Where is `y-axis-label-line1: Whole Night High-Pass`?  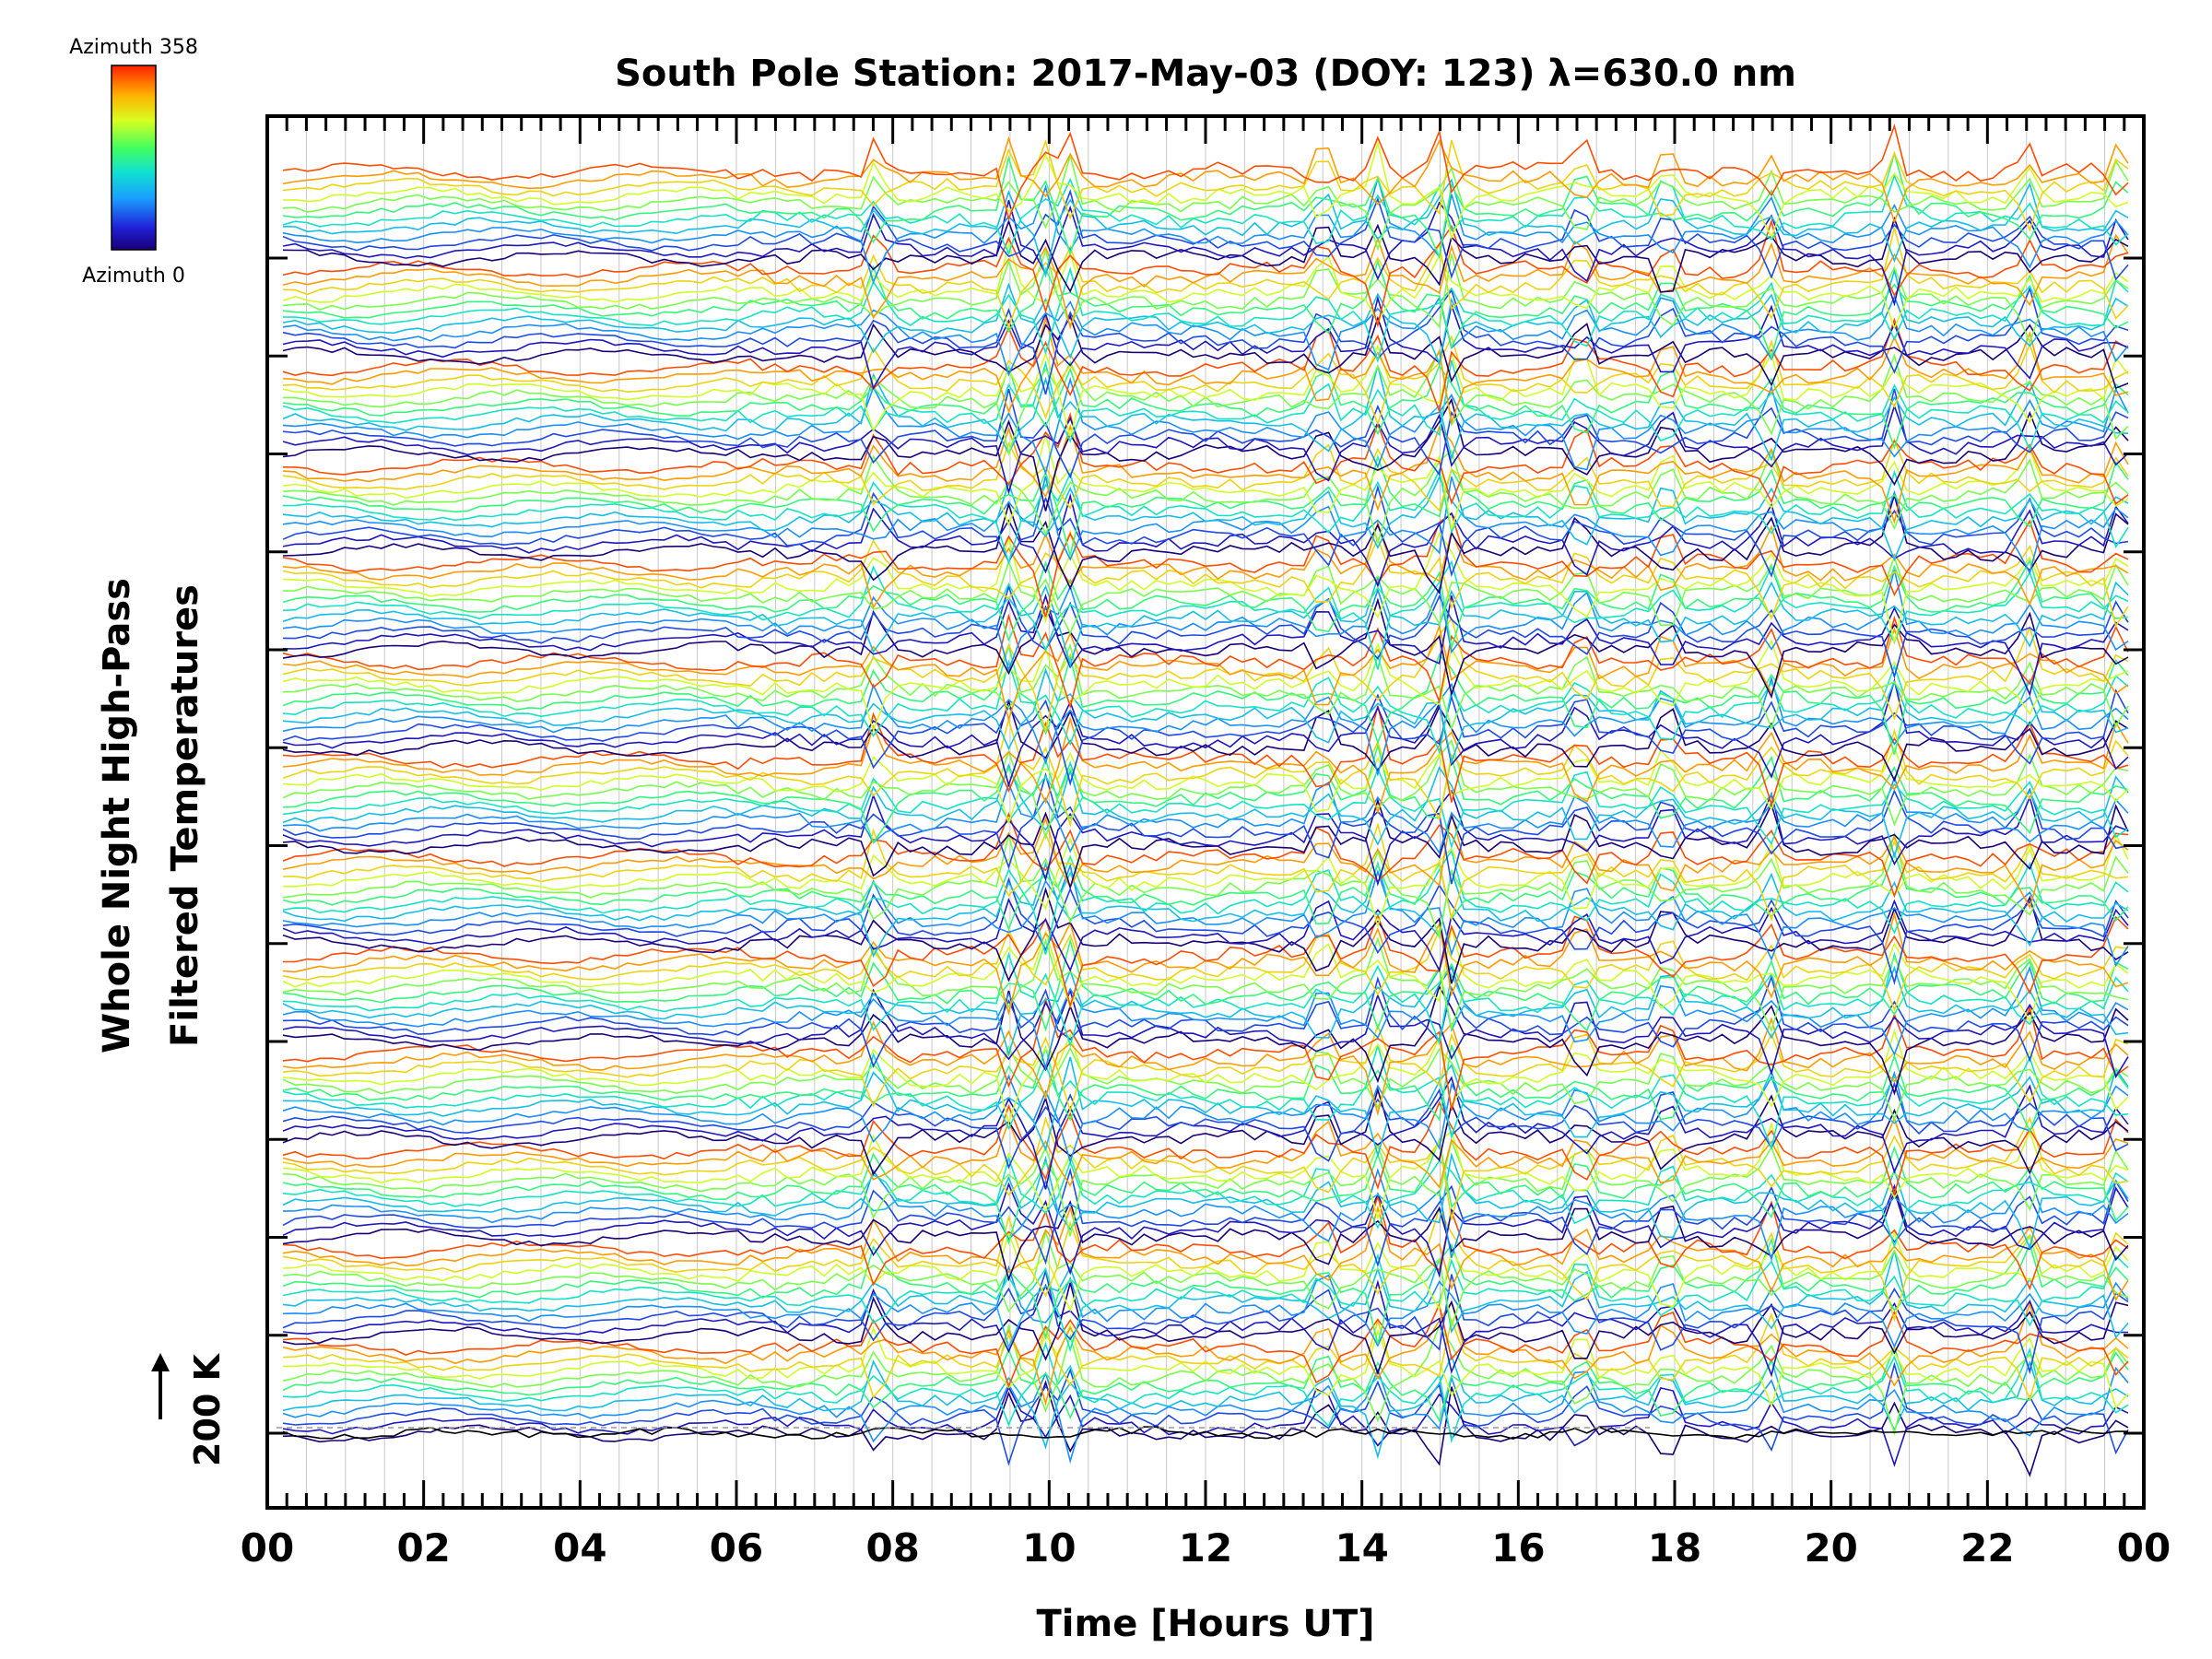 y-axis-label-line1: Whole Night High-Pass is located at coordinates (117, 815).